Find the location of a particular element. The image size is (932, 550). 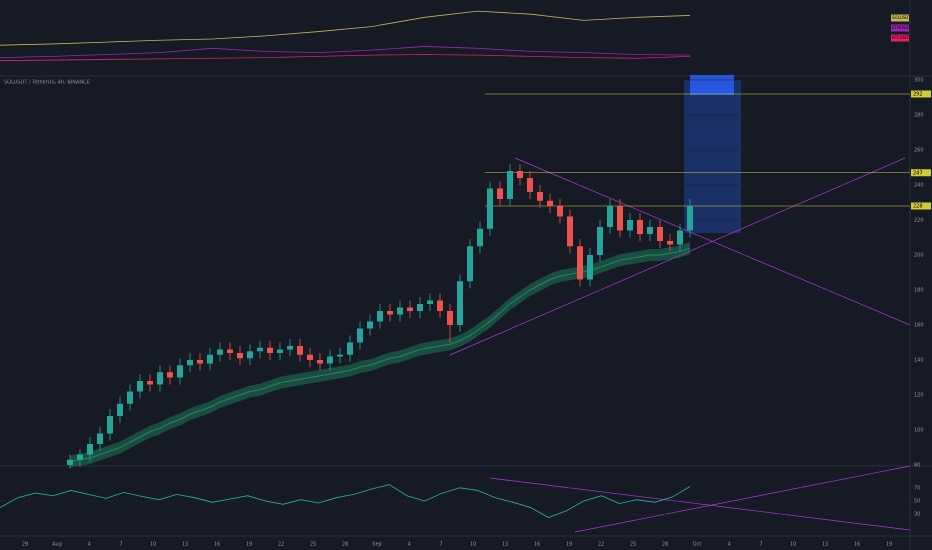

x-tick-label: 29 is located at coordinates (25, 545).